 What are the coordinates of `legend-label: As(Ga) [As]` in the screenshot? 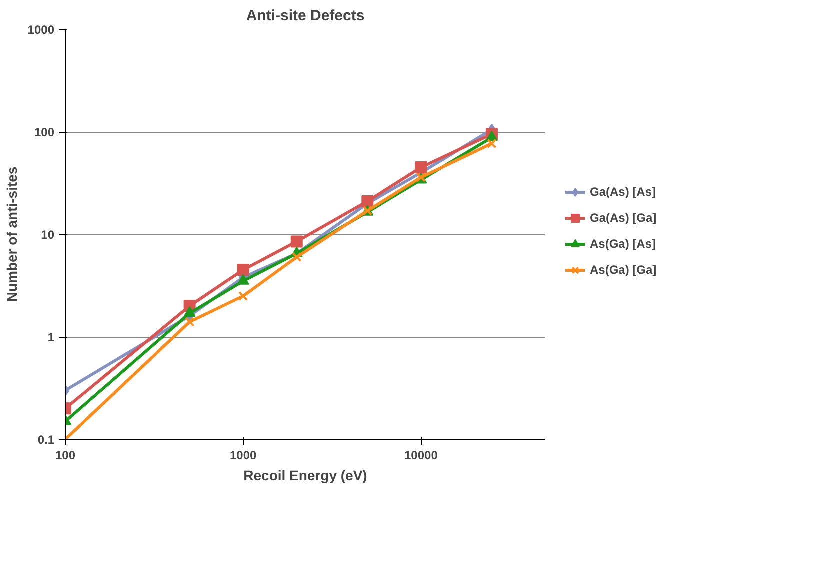 It's located at (623, 244).